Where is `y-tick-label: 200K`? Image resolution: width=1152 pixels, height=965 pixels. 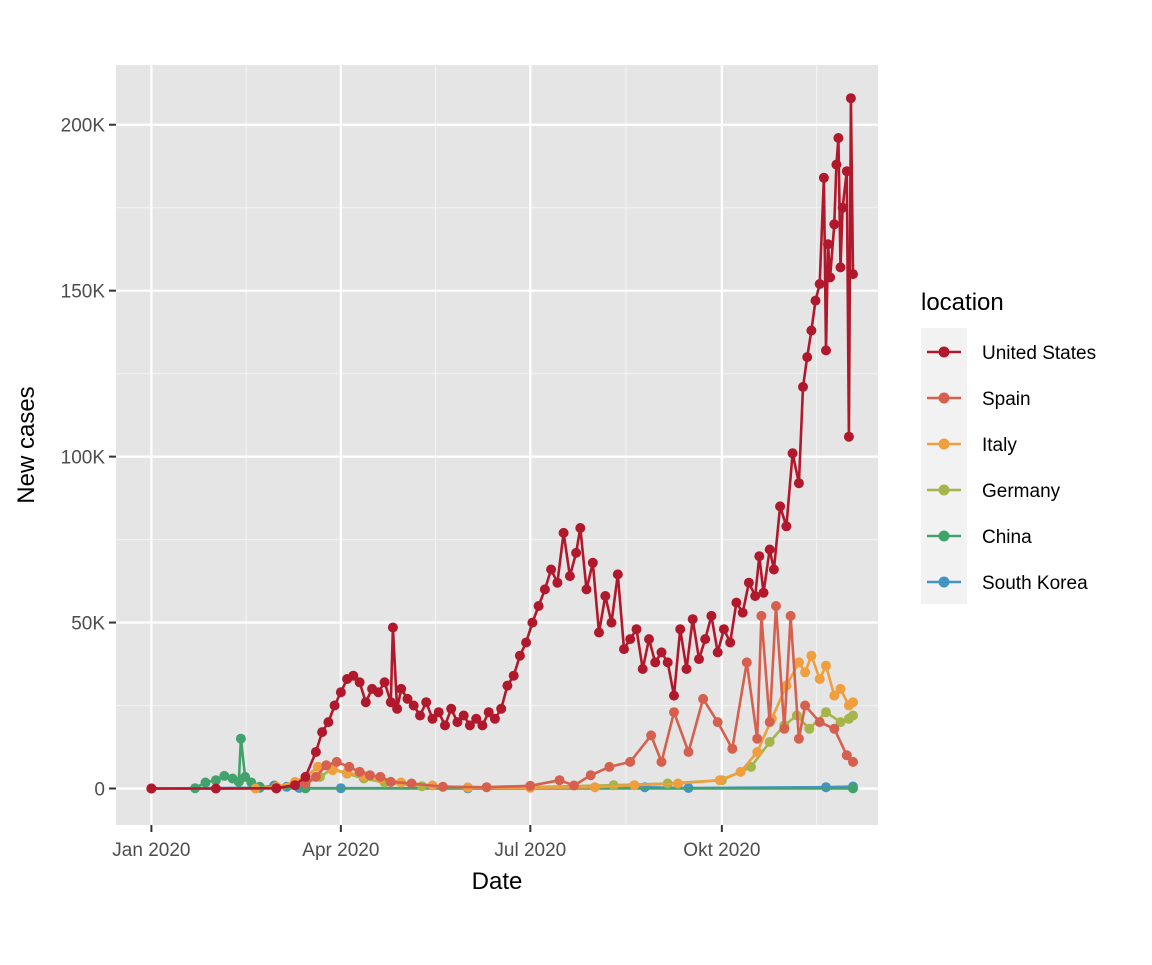 y-tick-label: 200K is located at coordinates (83, 126).